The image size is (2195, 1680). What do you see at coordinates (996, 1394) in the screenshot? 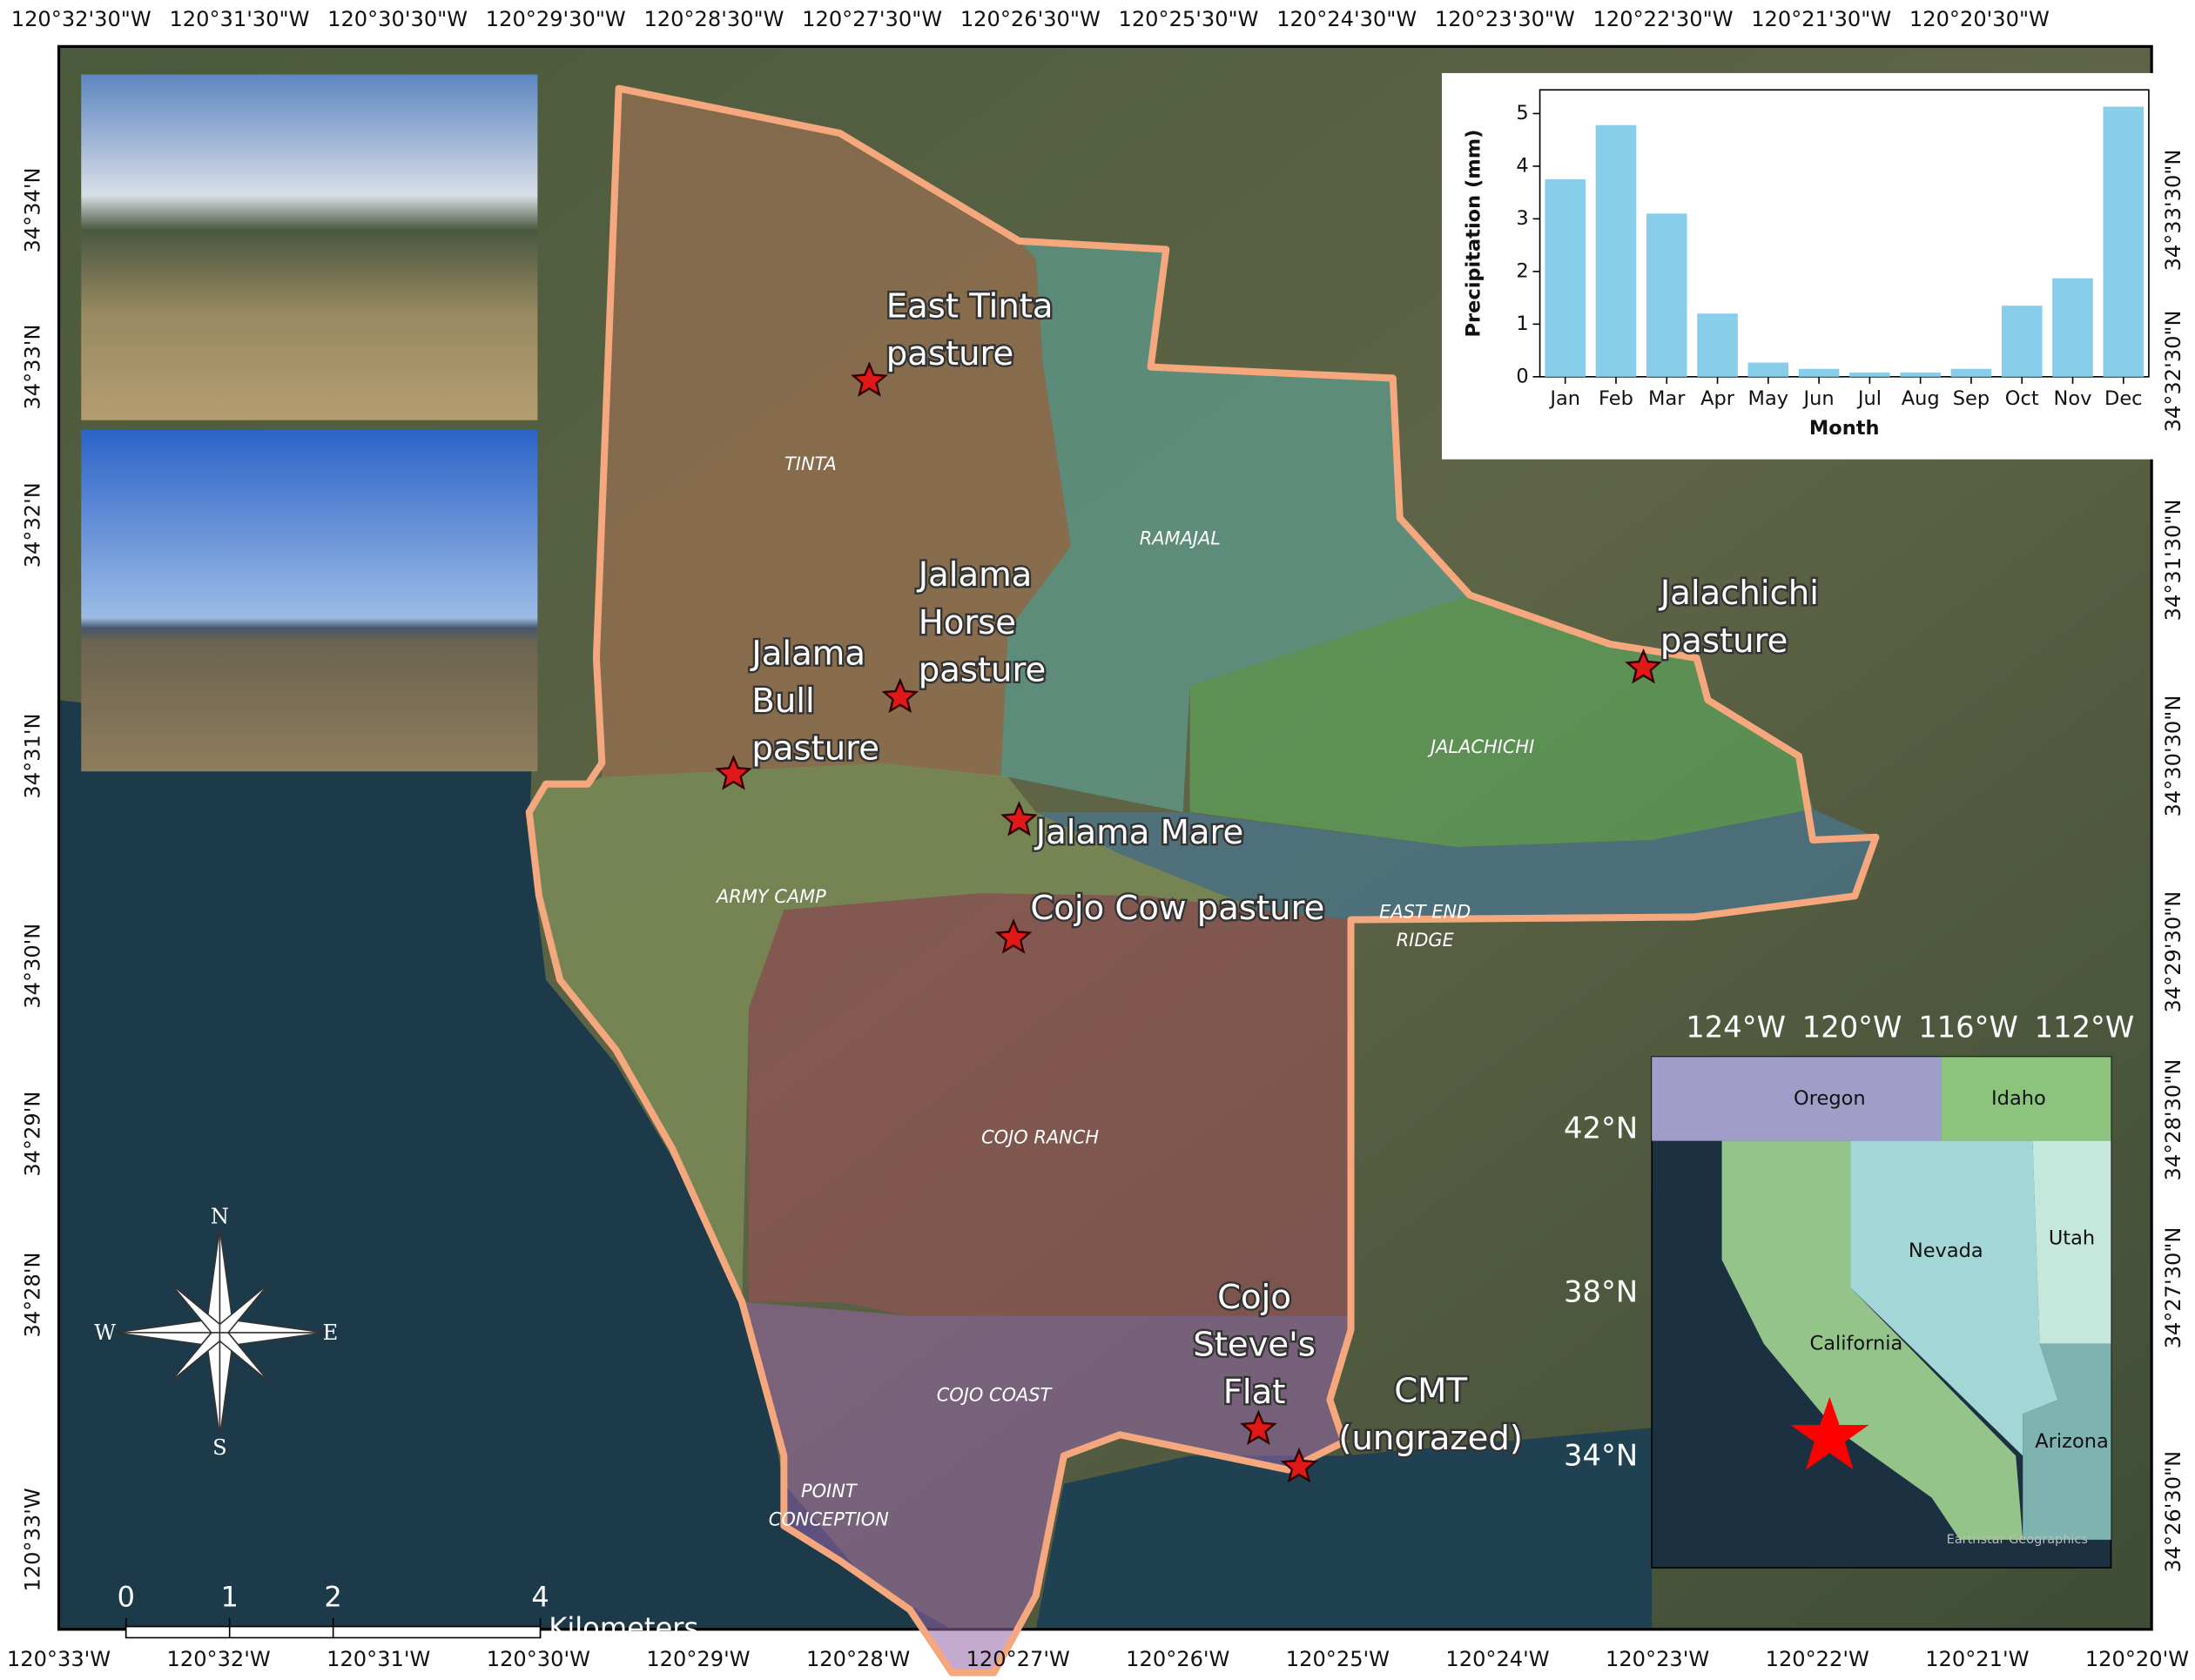
I see `pasture-label: COJO COAST` at bounding box center [996, 1394].